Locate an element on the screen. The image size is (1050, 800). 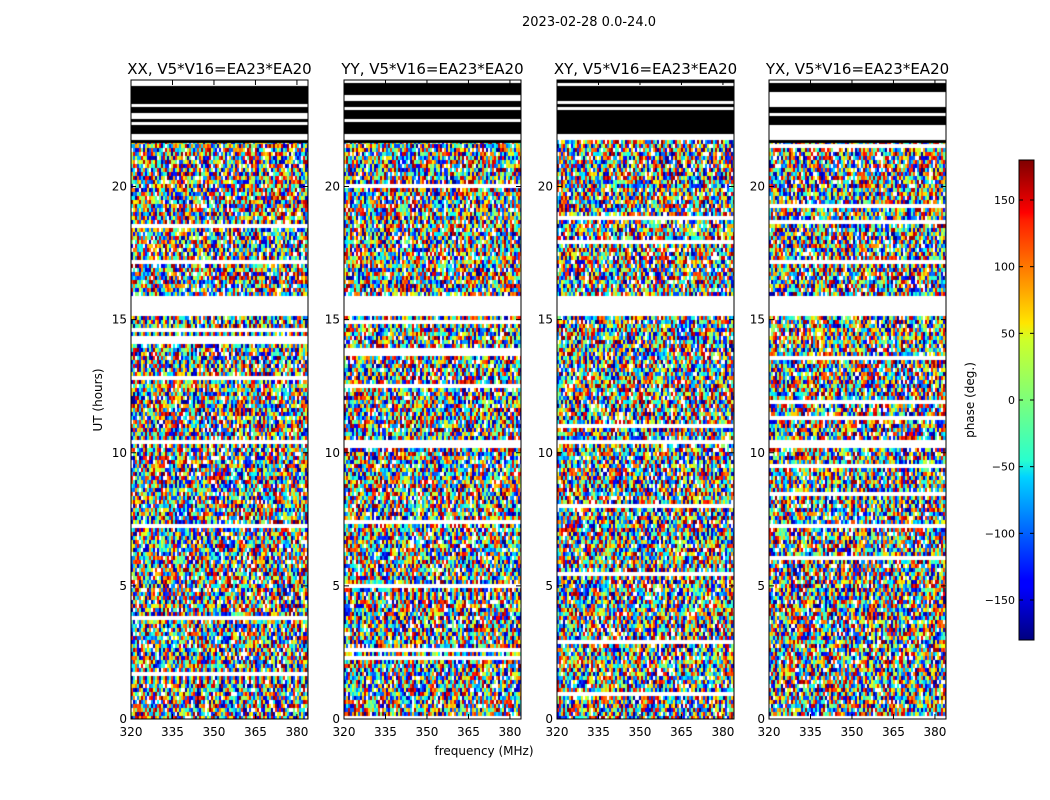
panel-title: YX, V5*V16=EA23*EA20 is located at coordinates (857, 69).